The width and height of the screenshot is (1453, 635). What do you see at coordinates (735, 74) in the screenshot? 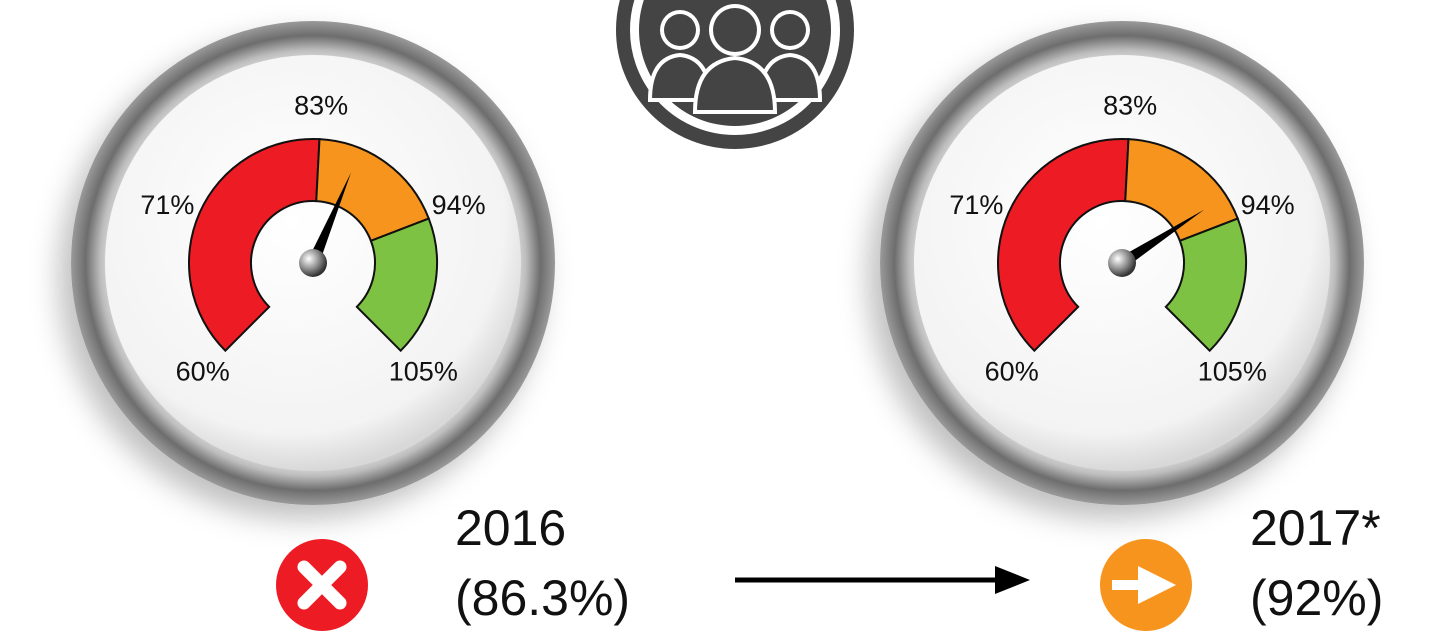
I see `people-icon` at bounding box center [735, 74].